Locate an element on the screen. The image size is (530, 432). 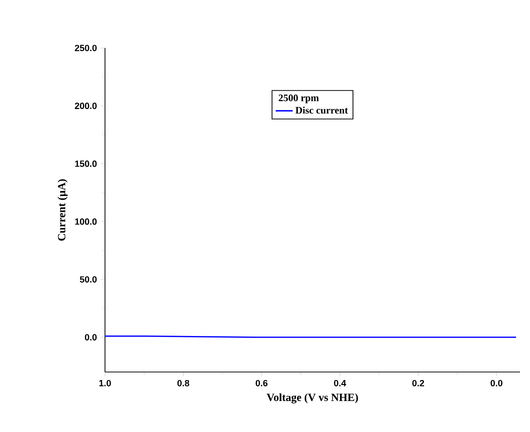
y-tick-label: 200.0 is located at coordinates (85, 106).